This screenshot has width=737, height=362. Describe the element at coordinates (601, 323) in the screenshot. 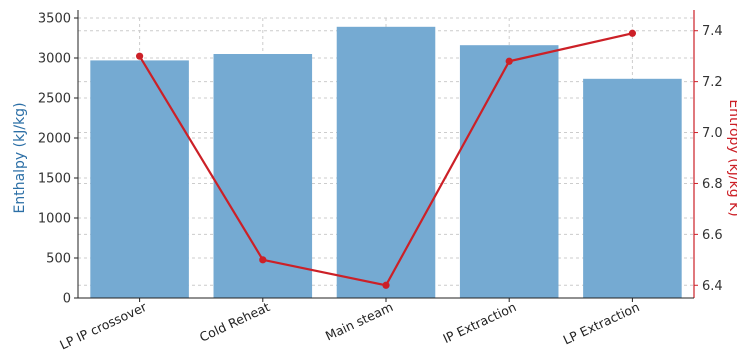

I see `x-tick-label: LP Extraction` at that location.